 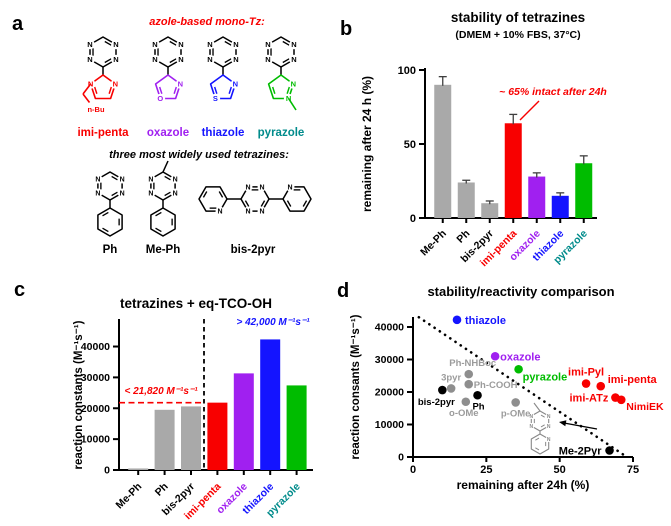 I want to click on point-label-Me-2Pyr: Me-2Pyr, so click(x=581, y=452).